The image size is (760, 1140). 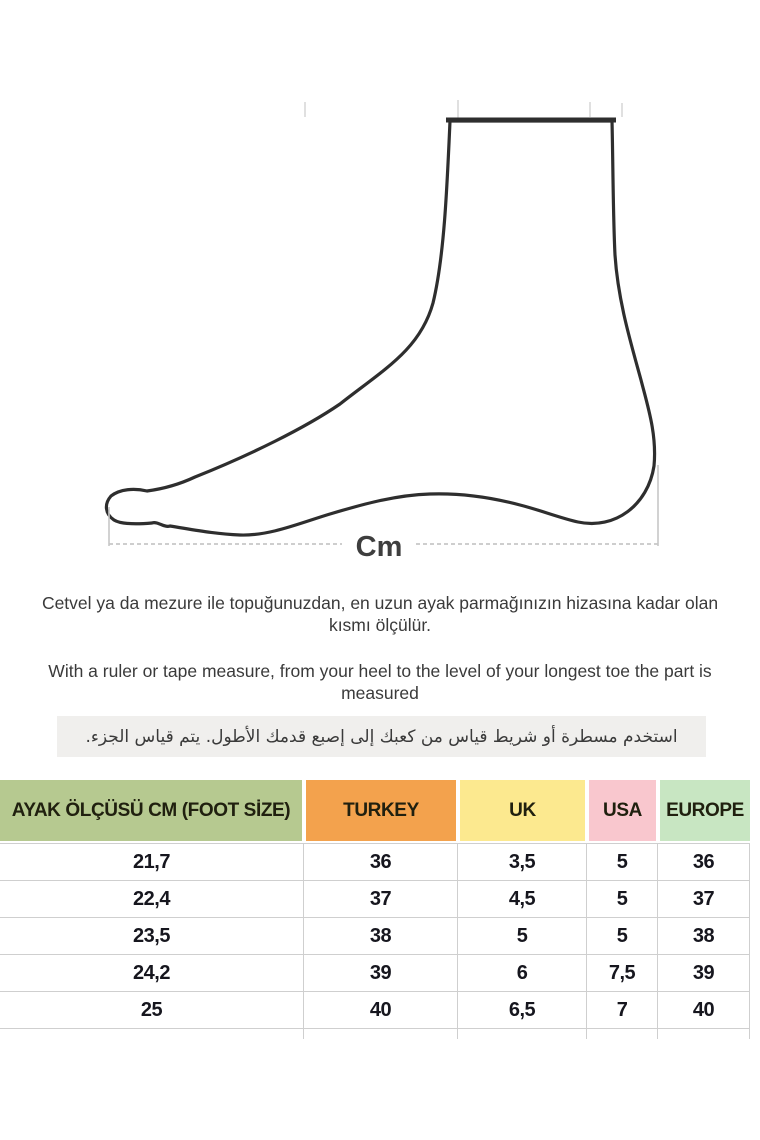 I want to click on column-header-5: EUROPE, so click(x=705, y=810).